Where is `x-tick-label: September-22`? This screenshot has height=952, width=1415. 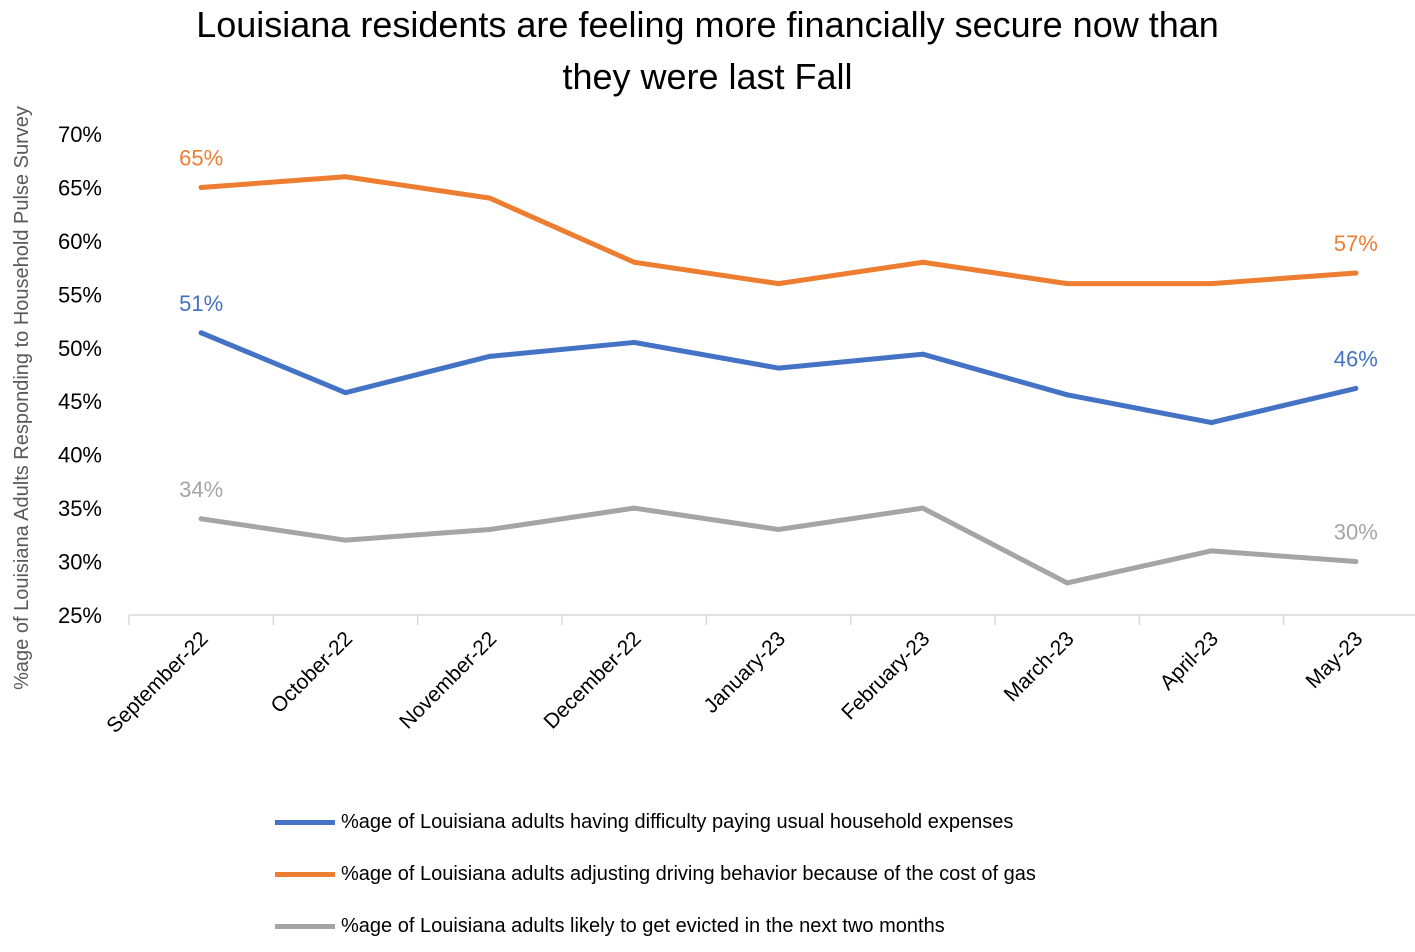 x-tick-label: September-22 is located at coordinates (157, 682).